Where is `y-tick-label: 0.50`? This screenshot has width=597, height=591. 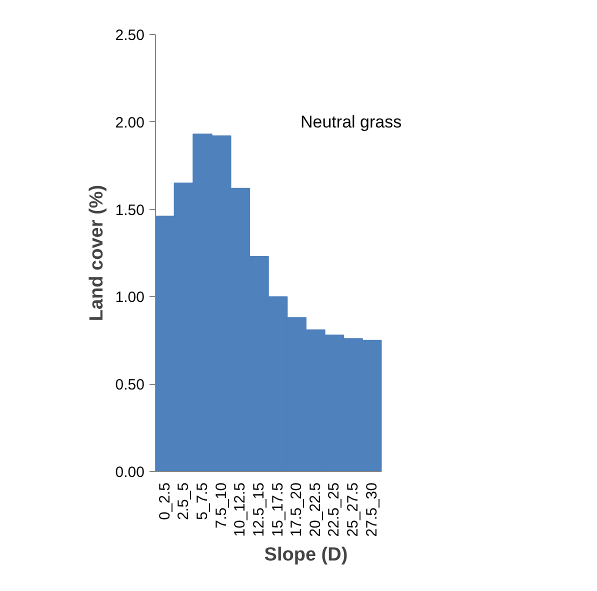 y-tick-label: 0.50 is located at coordinates (130, 385).